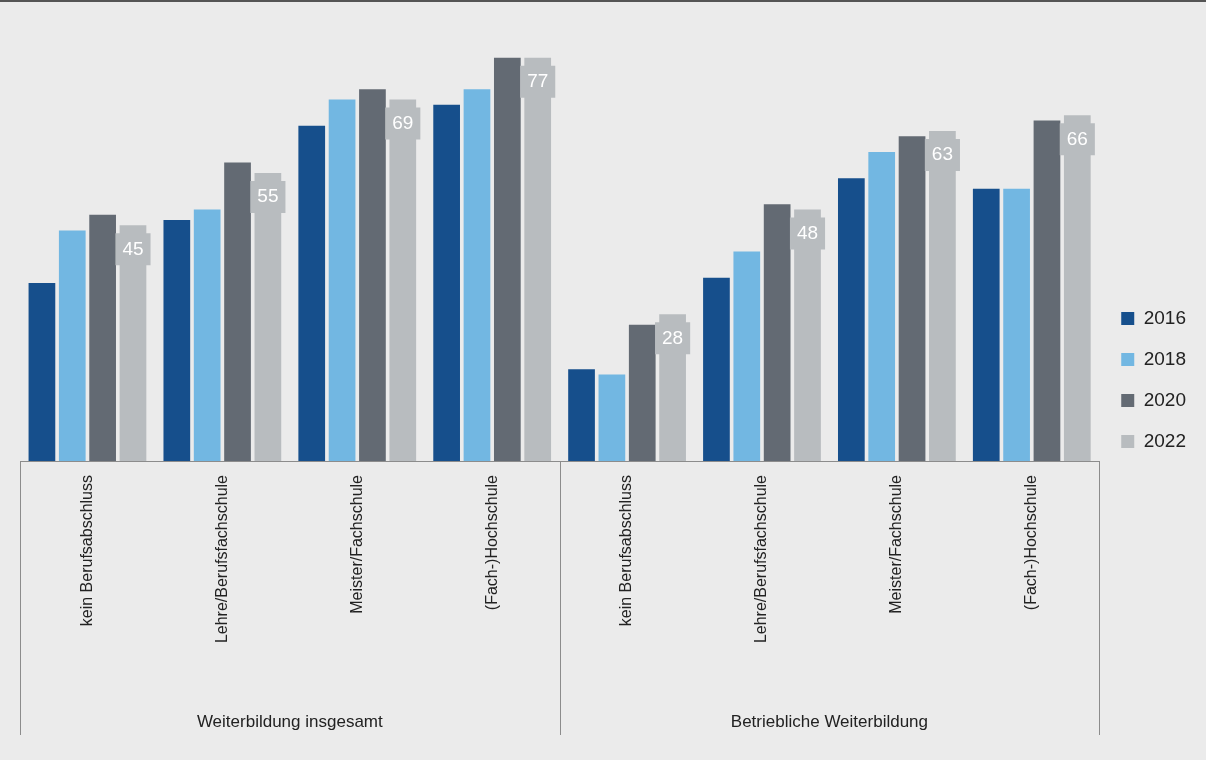  I want to click on data-label: 66, so click(1077, 138).